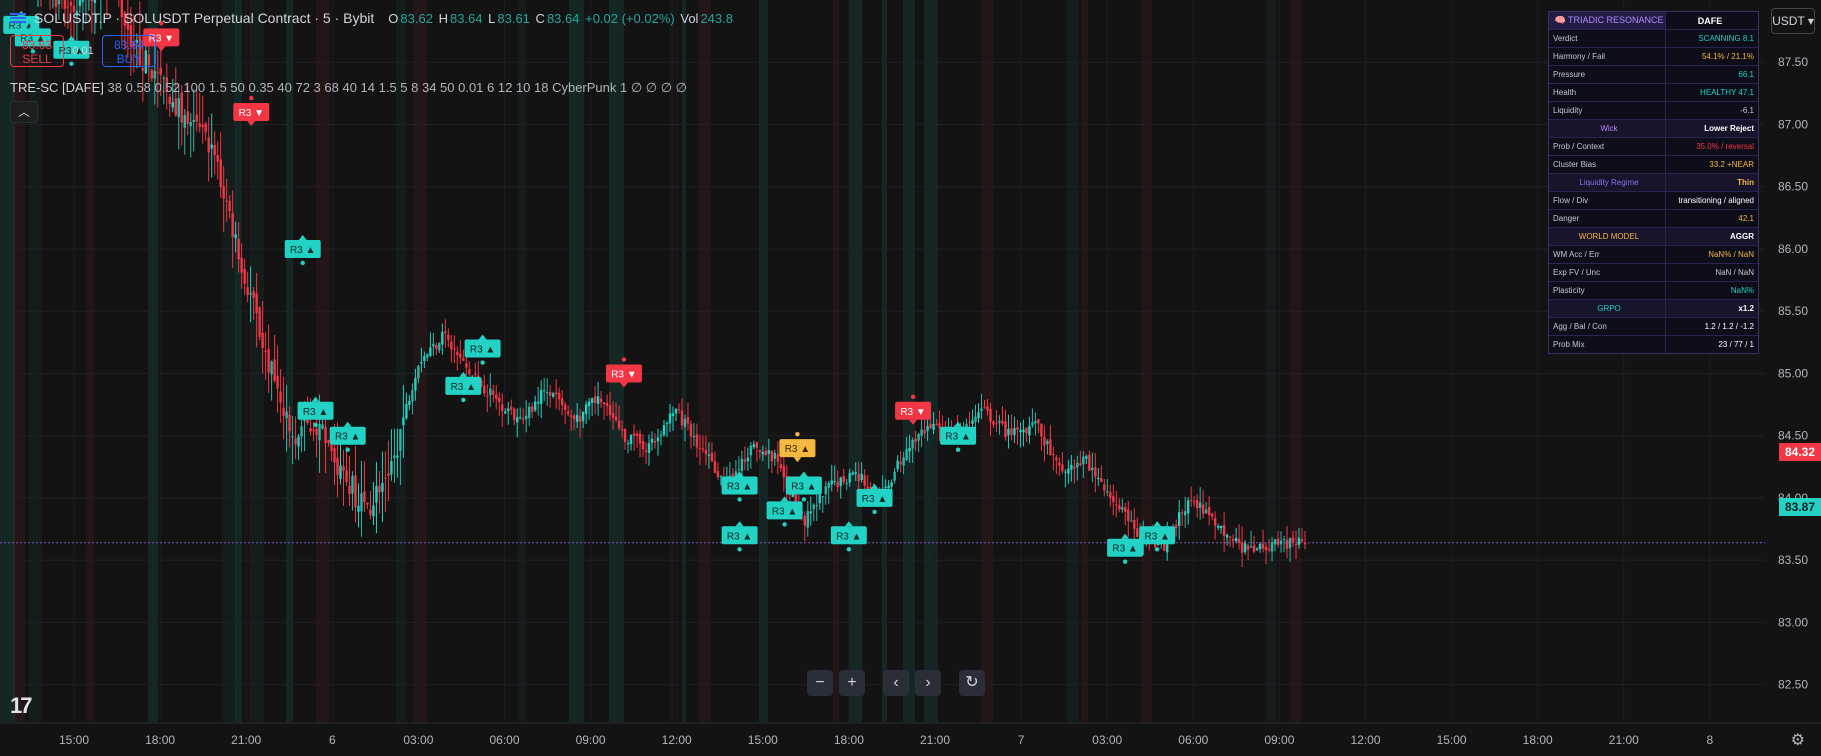 The image size is (1821, 756). I want to click on table-row: Health HEALTHY 47.1, so click(1653, 93).